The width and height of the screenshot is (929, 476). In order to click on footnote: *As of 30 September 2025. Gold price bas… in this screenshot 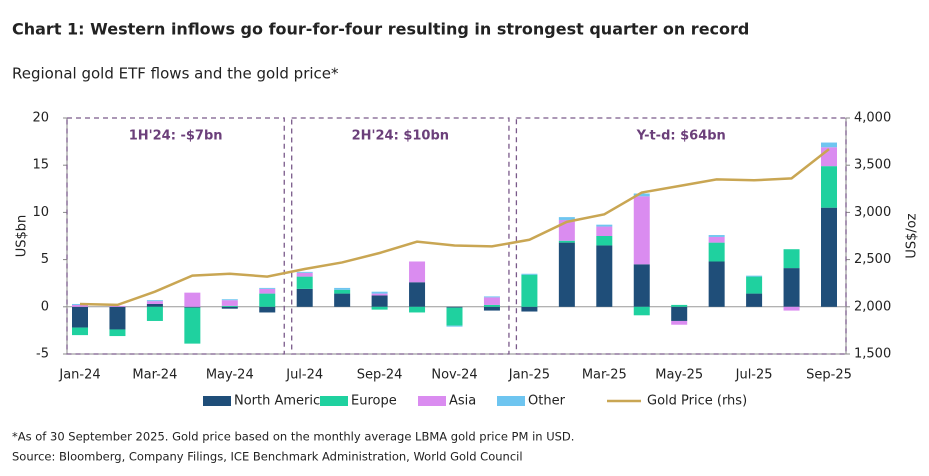, I will do `click(293, 437)`.